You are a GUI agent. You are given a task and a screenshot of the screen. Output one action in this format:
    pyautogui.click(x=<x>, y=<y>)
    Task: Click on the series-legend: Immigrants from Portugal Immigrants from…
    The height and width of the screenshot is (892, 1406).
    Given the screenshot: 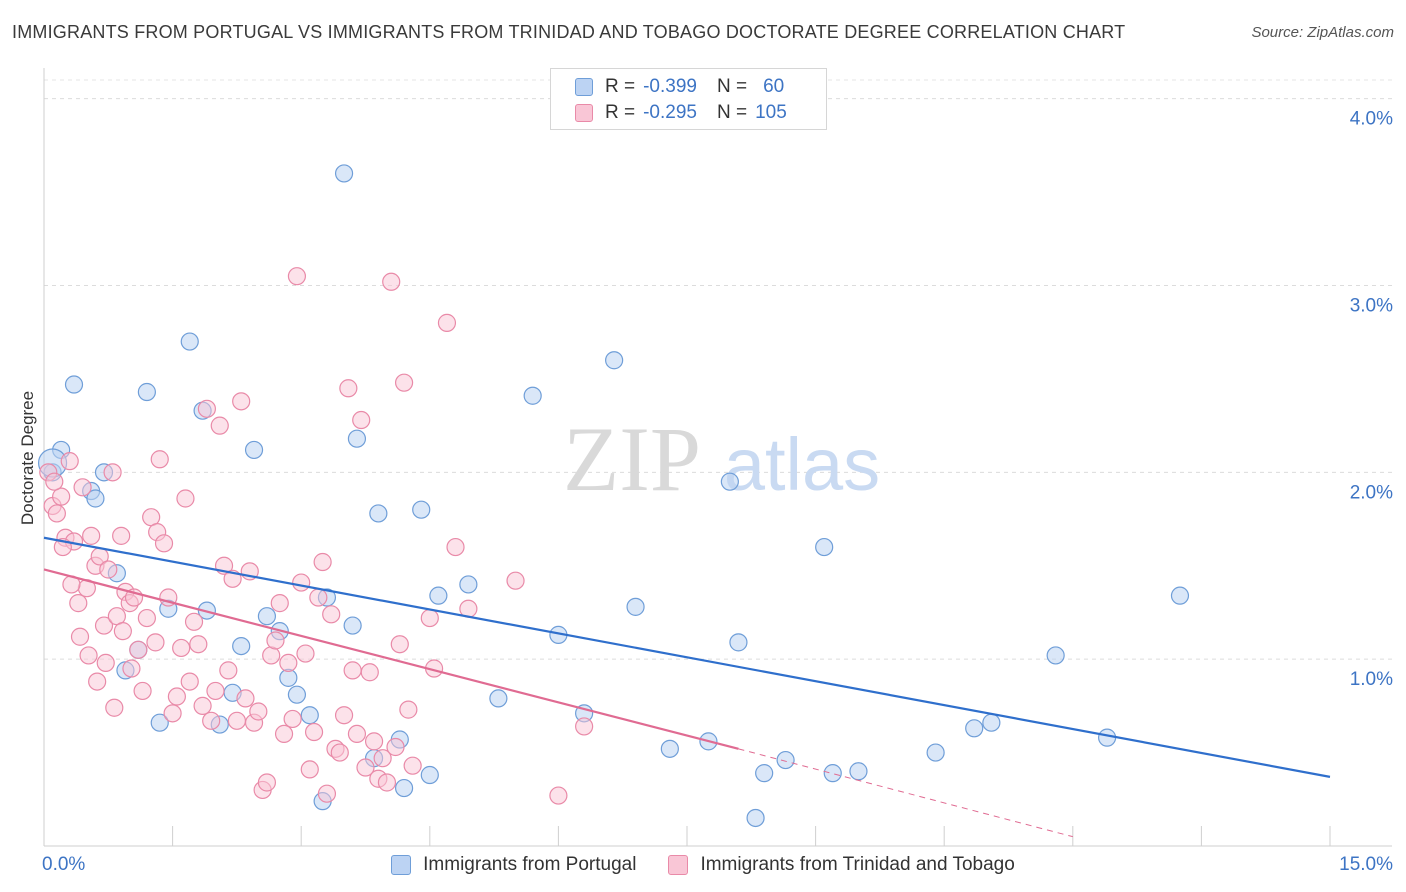 What is the action you would take?
    pyautogui.click(x=703, y=865)
    